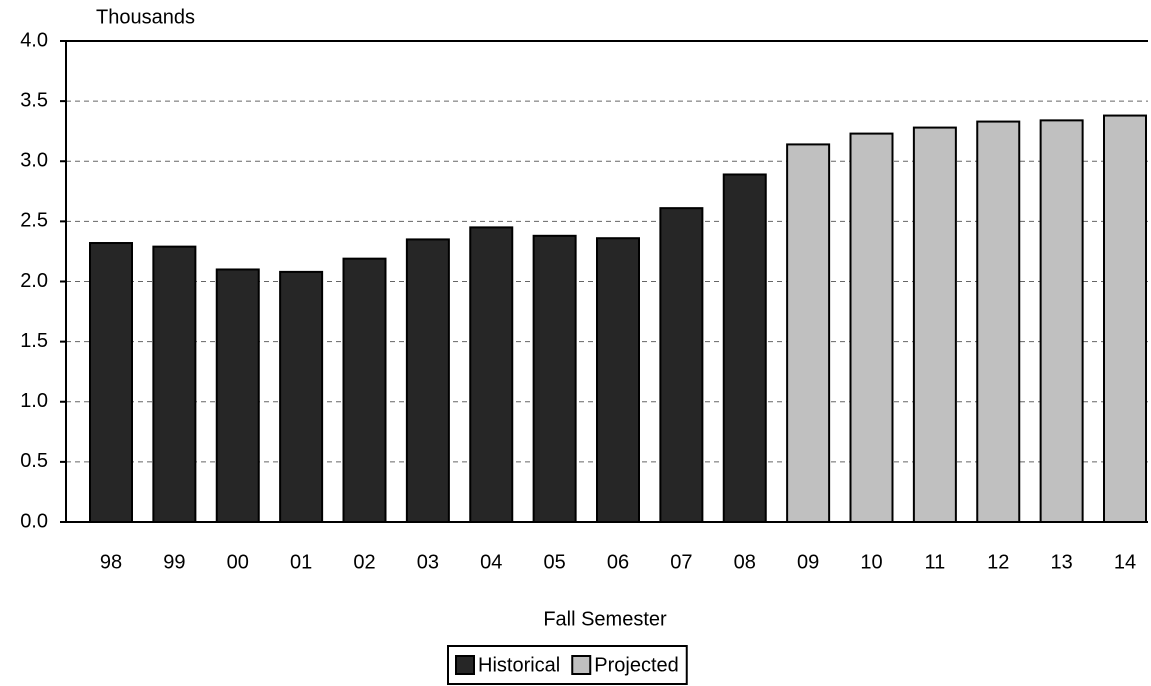 This screenshot has width=1151, height=686. I want to click on y-tick-label: 2.0, so click(34, 281).